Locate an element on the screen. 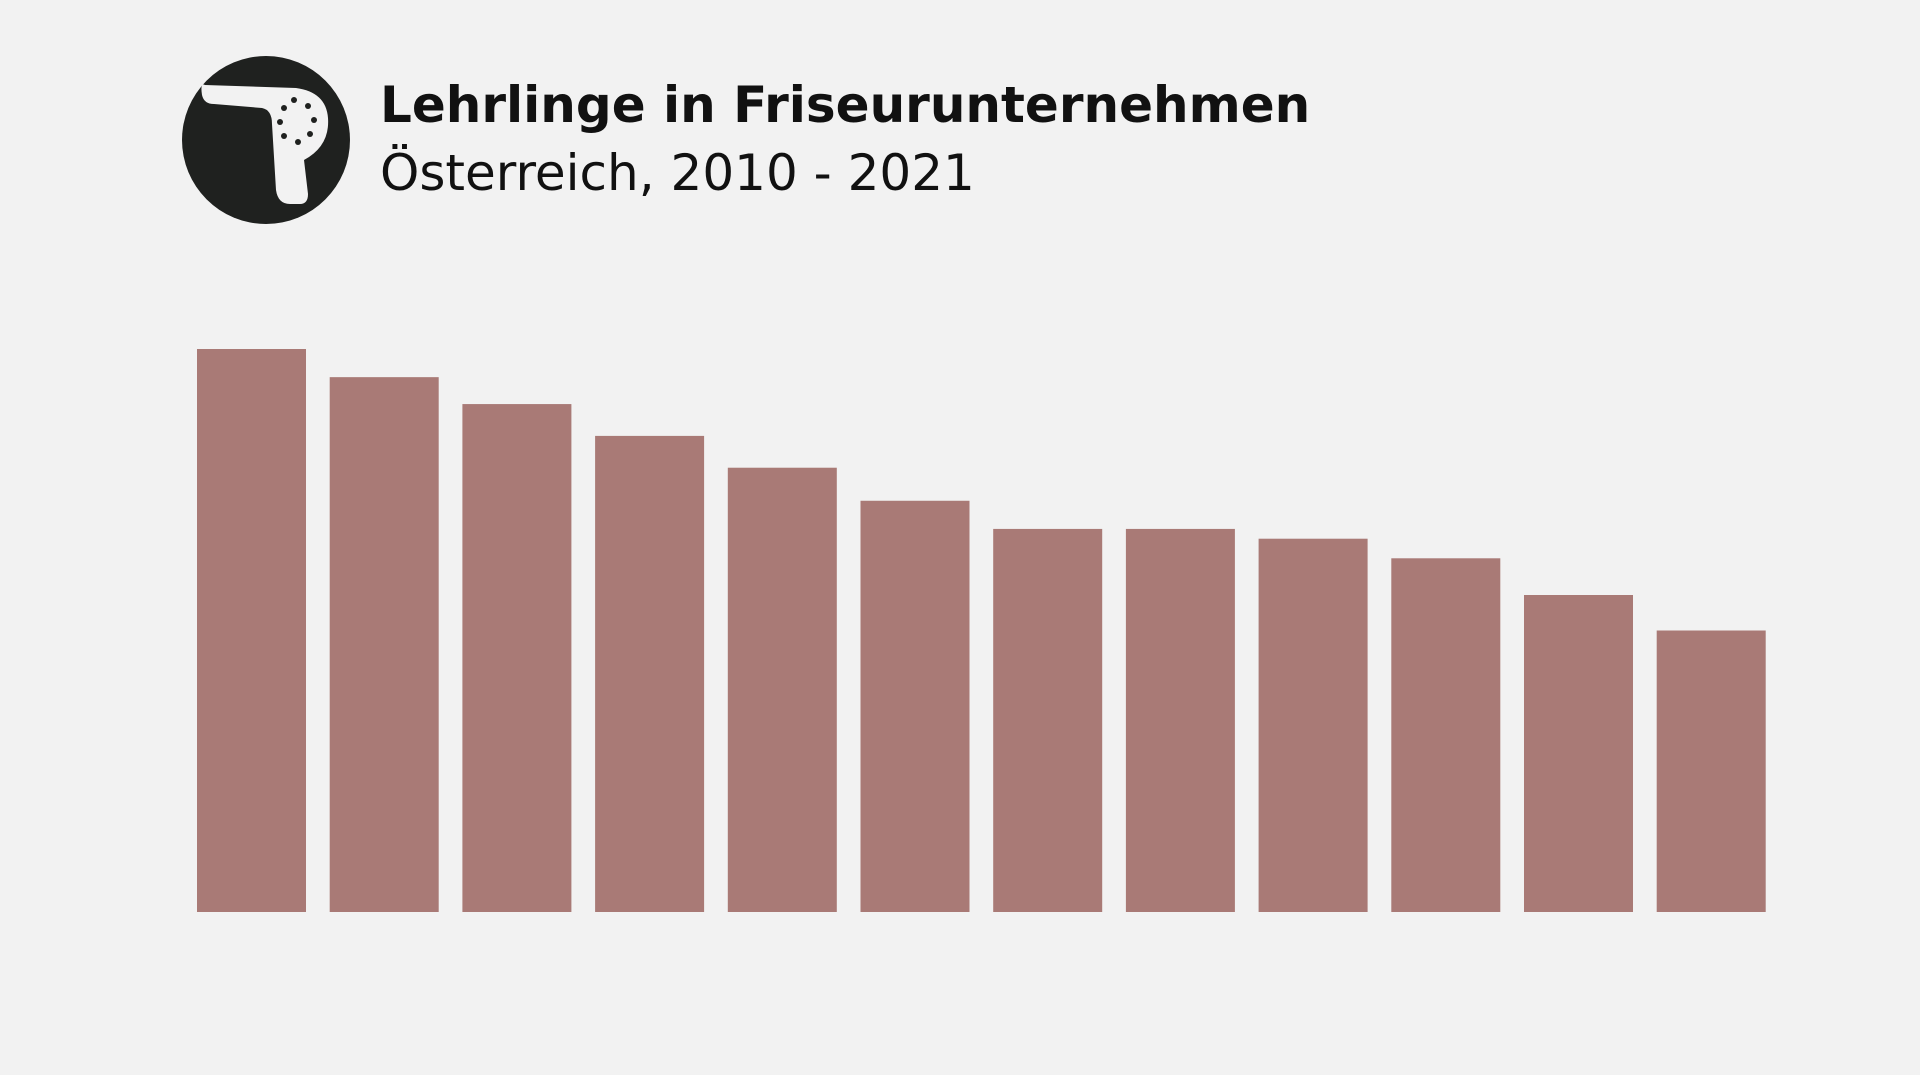  chart-subtitle: Österreich, 2010 - 2021 is located at coordinates (677, 173).